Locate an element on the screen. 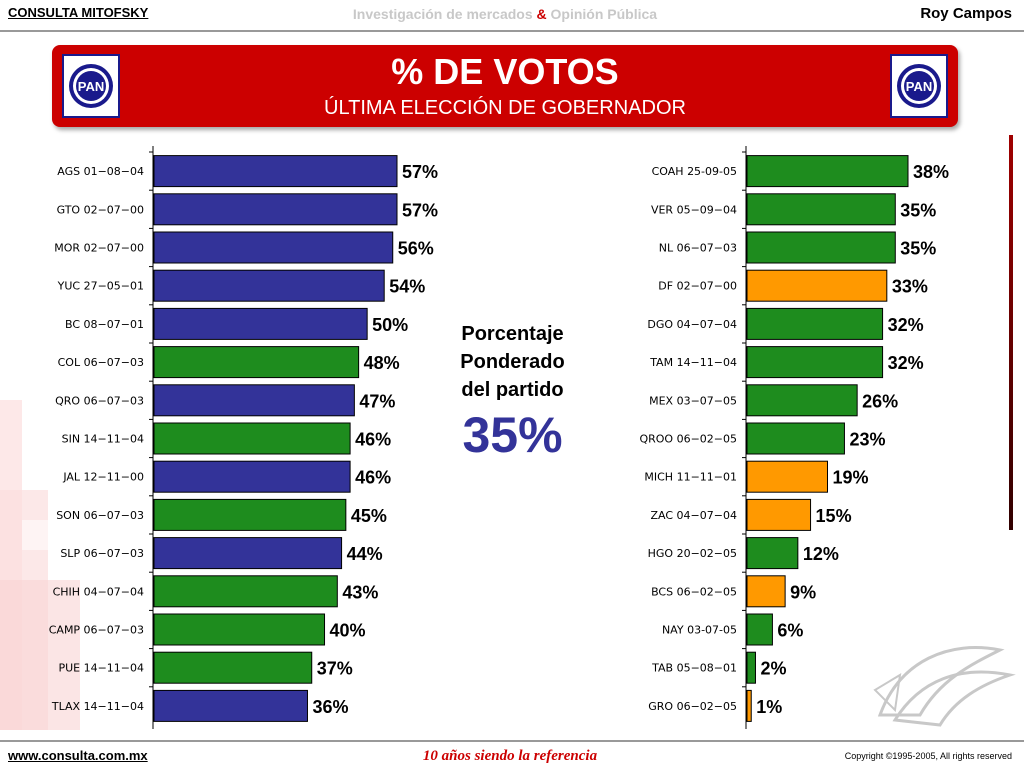 This screenshot has width=1024, height=768. weighted-value: 35% is located at coordinates (512, 435).